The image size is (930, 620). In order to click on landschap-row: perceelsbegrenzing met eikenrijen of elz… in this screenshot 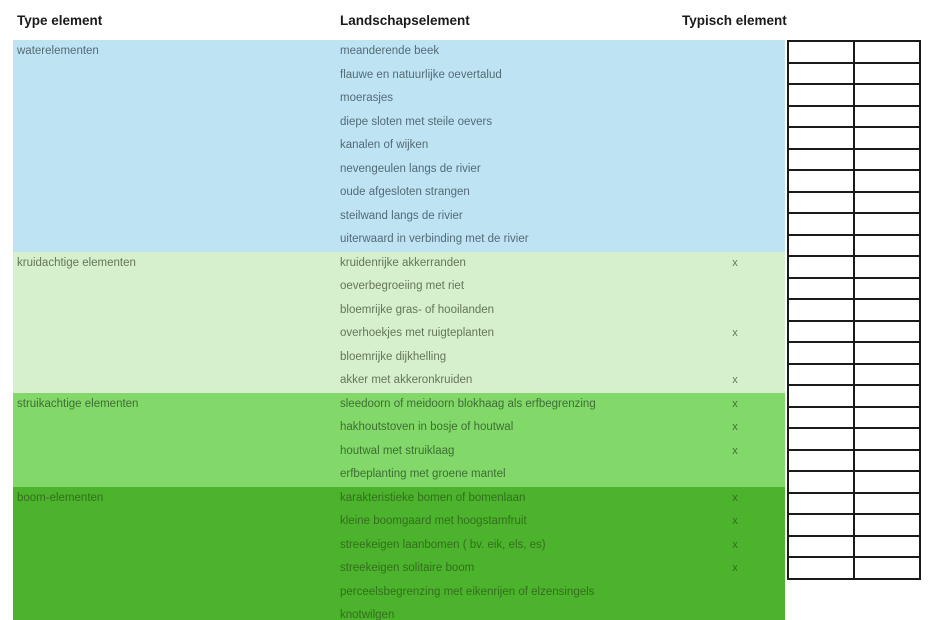, I will do `click(399, 593)`.